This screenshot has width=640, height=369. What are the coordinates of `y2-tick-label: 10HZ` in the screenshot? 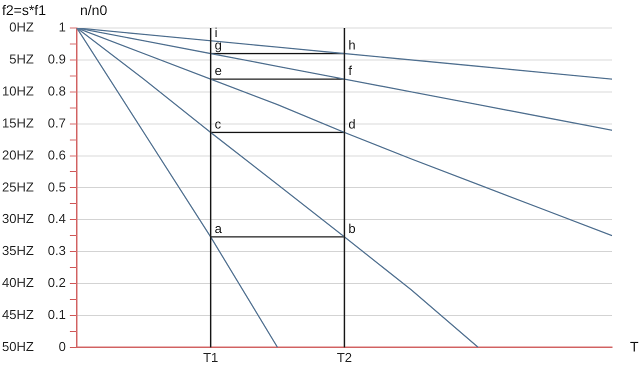 It's located at (18, 90).